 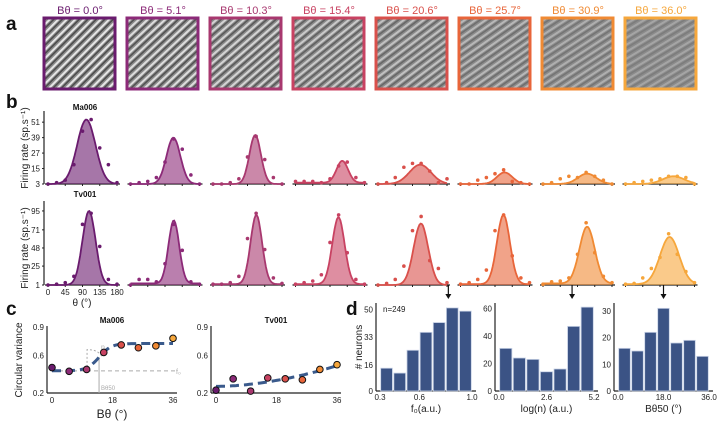 I want to click on d-ytick-label: 10, so click(x=606, y=364).